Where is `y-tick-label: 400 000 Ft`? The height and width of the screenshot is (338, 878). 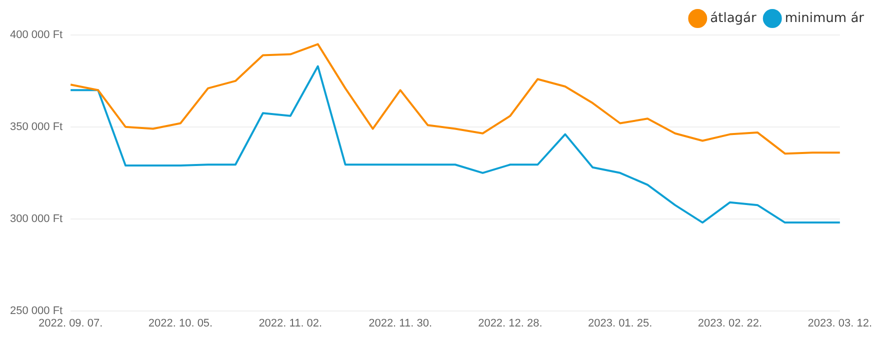
y-tick-label: 400 000 Ft is located at coordinates (36, 35).